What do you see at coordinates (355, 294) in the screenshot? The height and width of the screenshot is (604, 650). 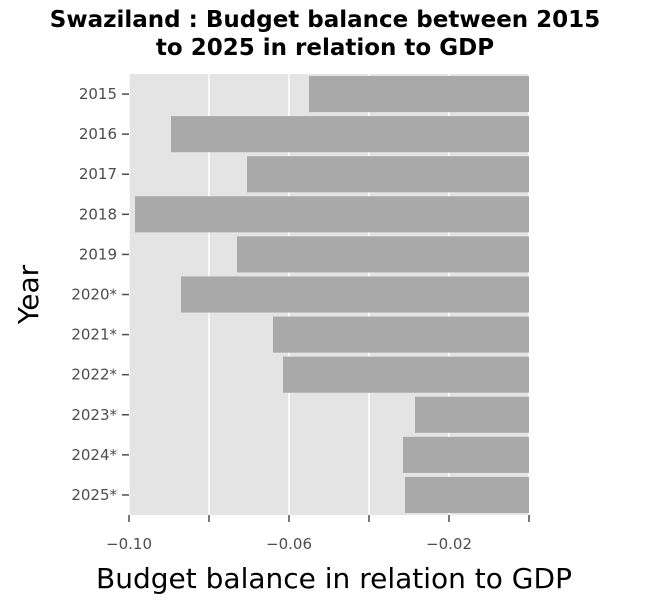 I see `bar-2020` at bounding box center [355, 294].